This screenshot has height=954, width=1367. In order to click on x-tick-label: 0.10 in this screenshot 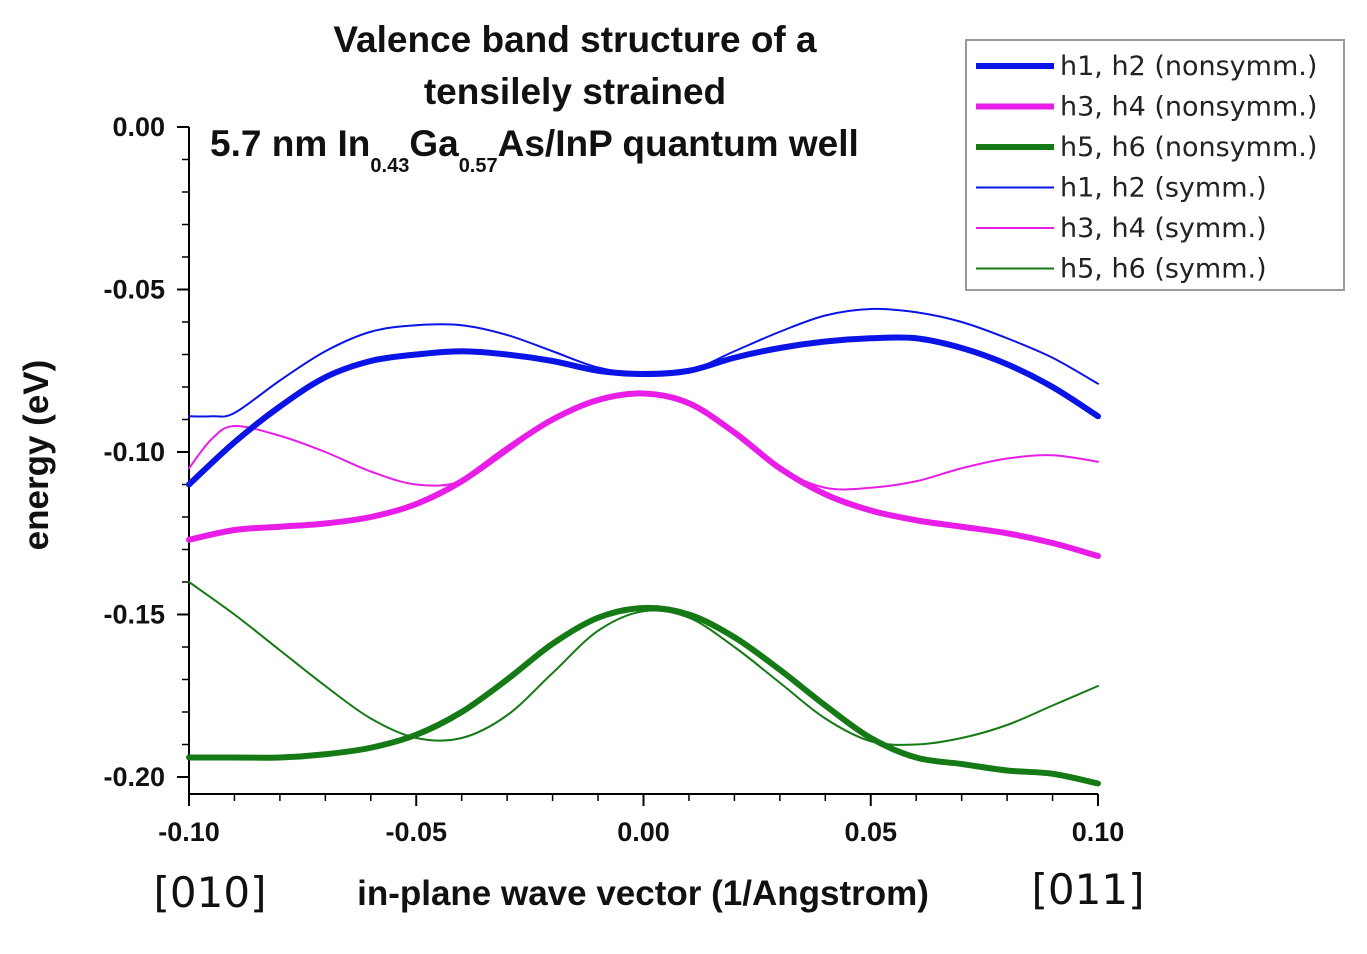, I will do `click(1098, 832)`.